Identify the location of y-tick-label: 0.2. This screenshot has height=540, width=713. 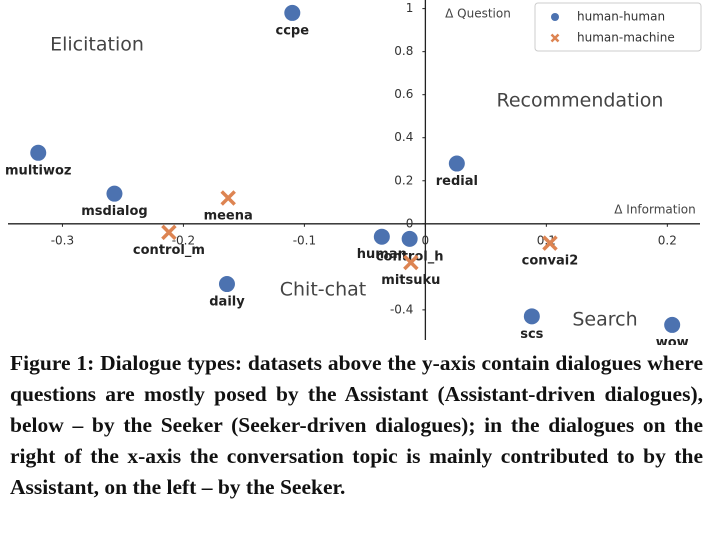
(403, 180).